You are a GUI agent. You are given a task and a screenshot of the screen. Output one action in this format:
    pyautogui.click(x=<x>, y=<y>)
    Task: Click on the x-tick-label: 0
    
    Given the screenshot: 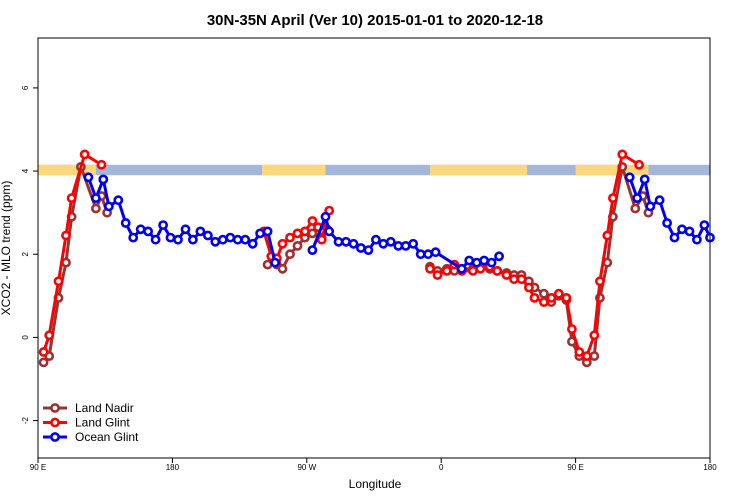 What is the action you would take?
    pyautogui.click(x=441, y=467)
    